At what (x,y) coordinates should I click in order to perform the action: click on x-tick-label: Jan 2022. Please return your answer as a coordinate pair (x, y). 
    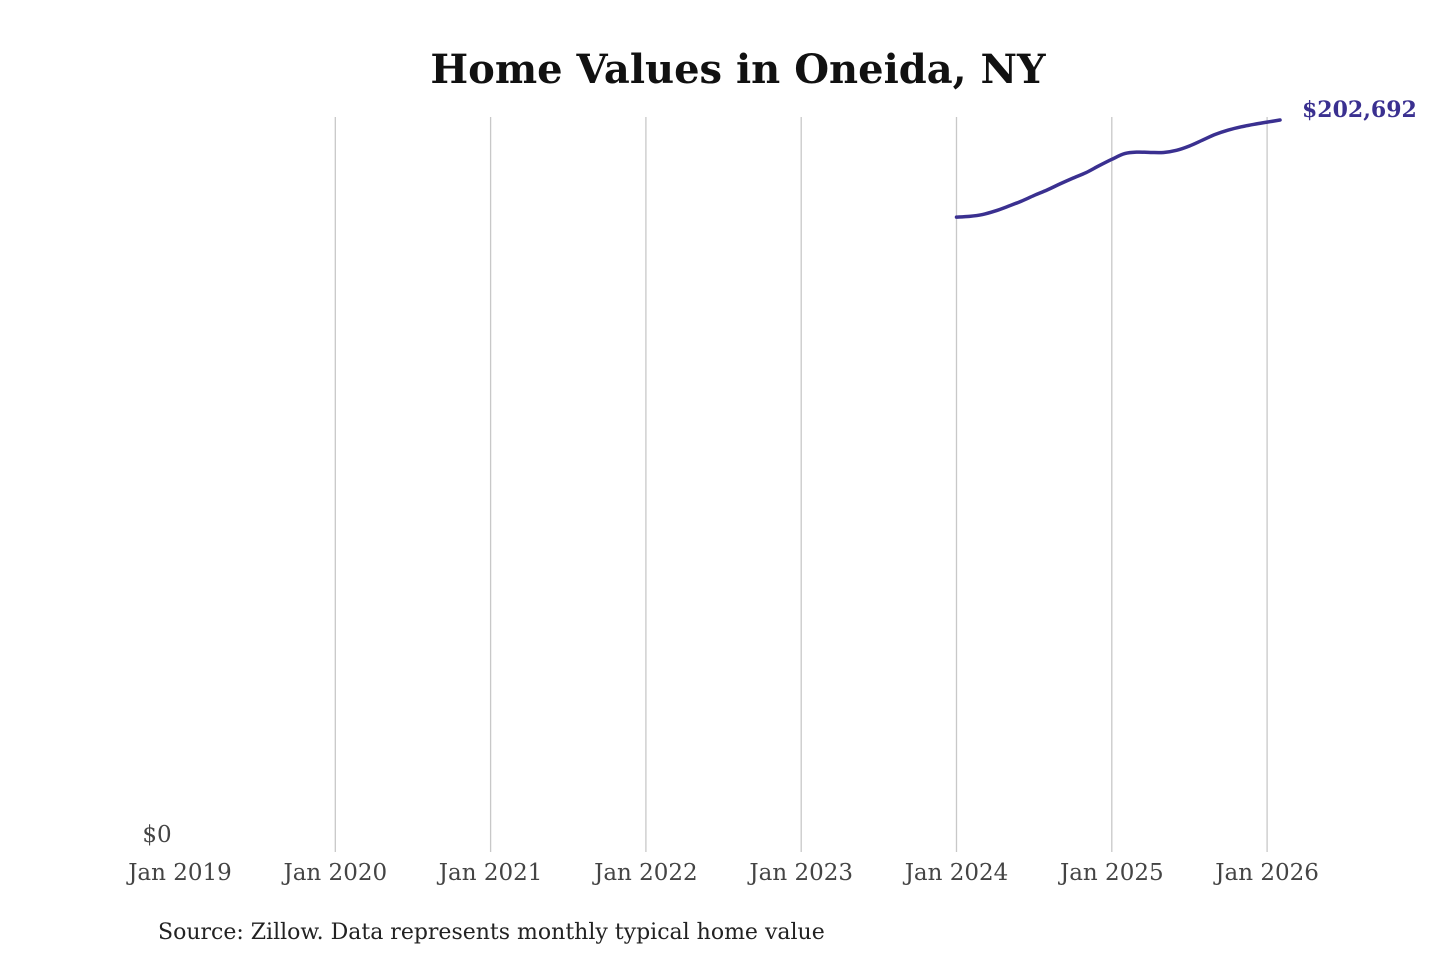
    Looking at the image, I should click on (645, 873).